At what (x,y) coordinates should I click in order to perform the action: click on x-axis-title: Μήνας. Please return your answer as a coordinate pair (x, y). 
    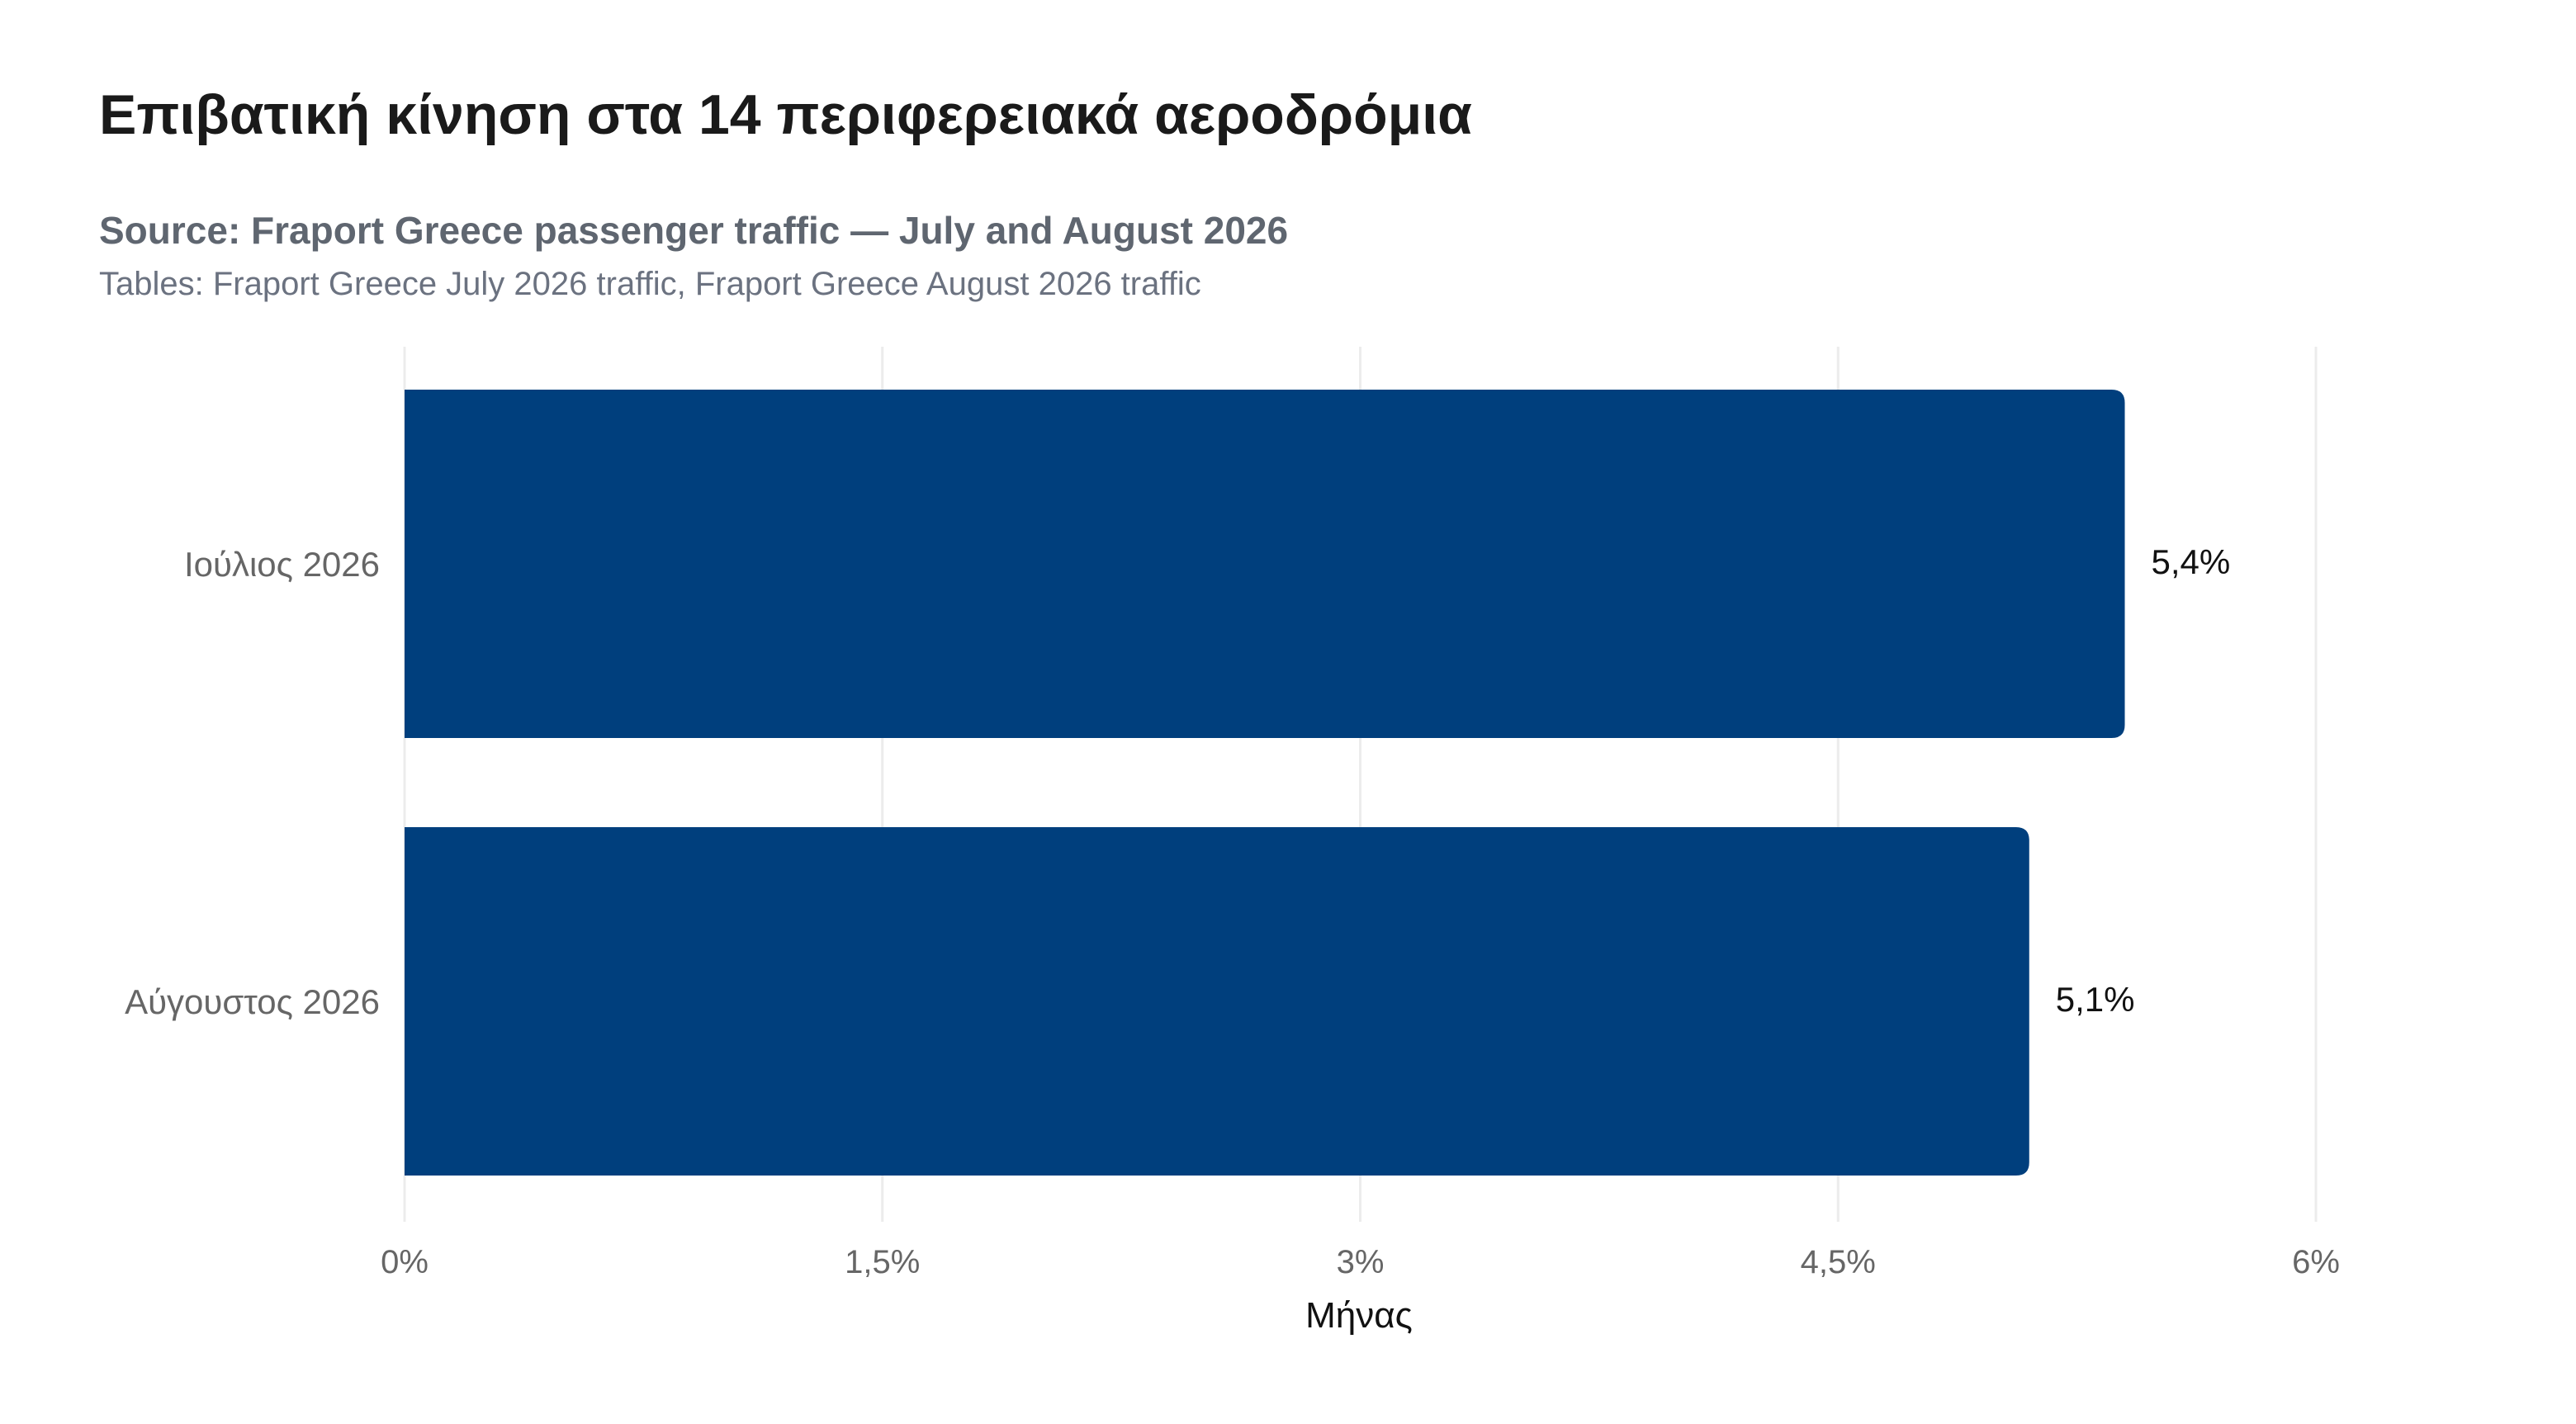
    Looking at the image, I should click on (1359, 1315).